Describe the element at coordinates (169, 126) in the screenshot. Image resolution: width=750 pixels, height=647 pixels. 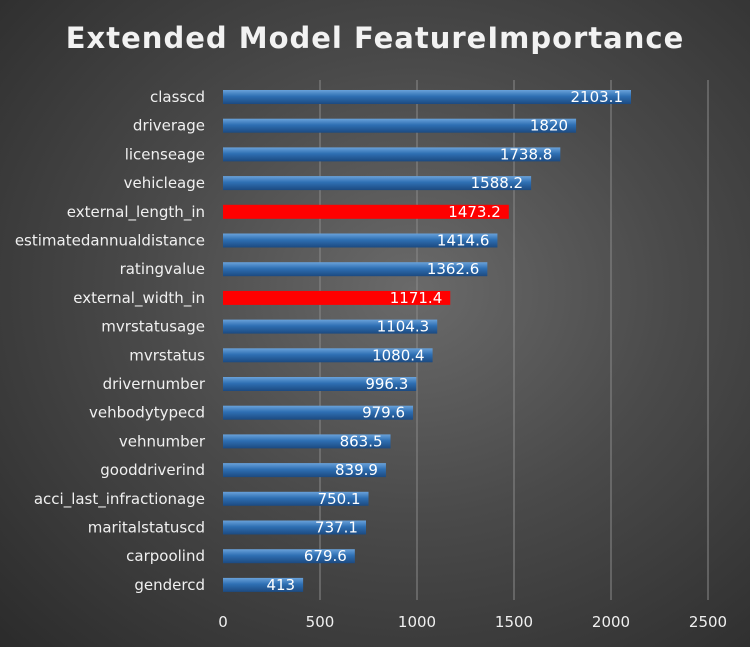
I see `category-label: driverage` at that location.